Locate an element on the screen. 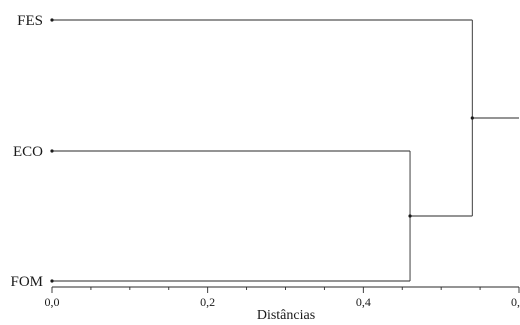 The width and height of the screenshot is (520, 325). node-fom is located at coordinates (52, 281).